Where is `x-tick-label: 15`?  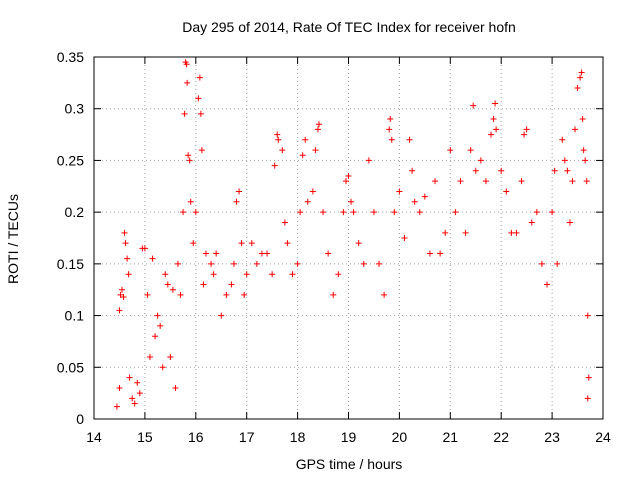
x-tick-label: 15 is located at coordinates (145, 437).